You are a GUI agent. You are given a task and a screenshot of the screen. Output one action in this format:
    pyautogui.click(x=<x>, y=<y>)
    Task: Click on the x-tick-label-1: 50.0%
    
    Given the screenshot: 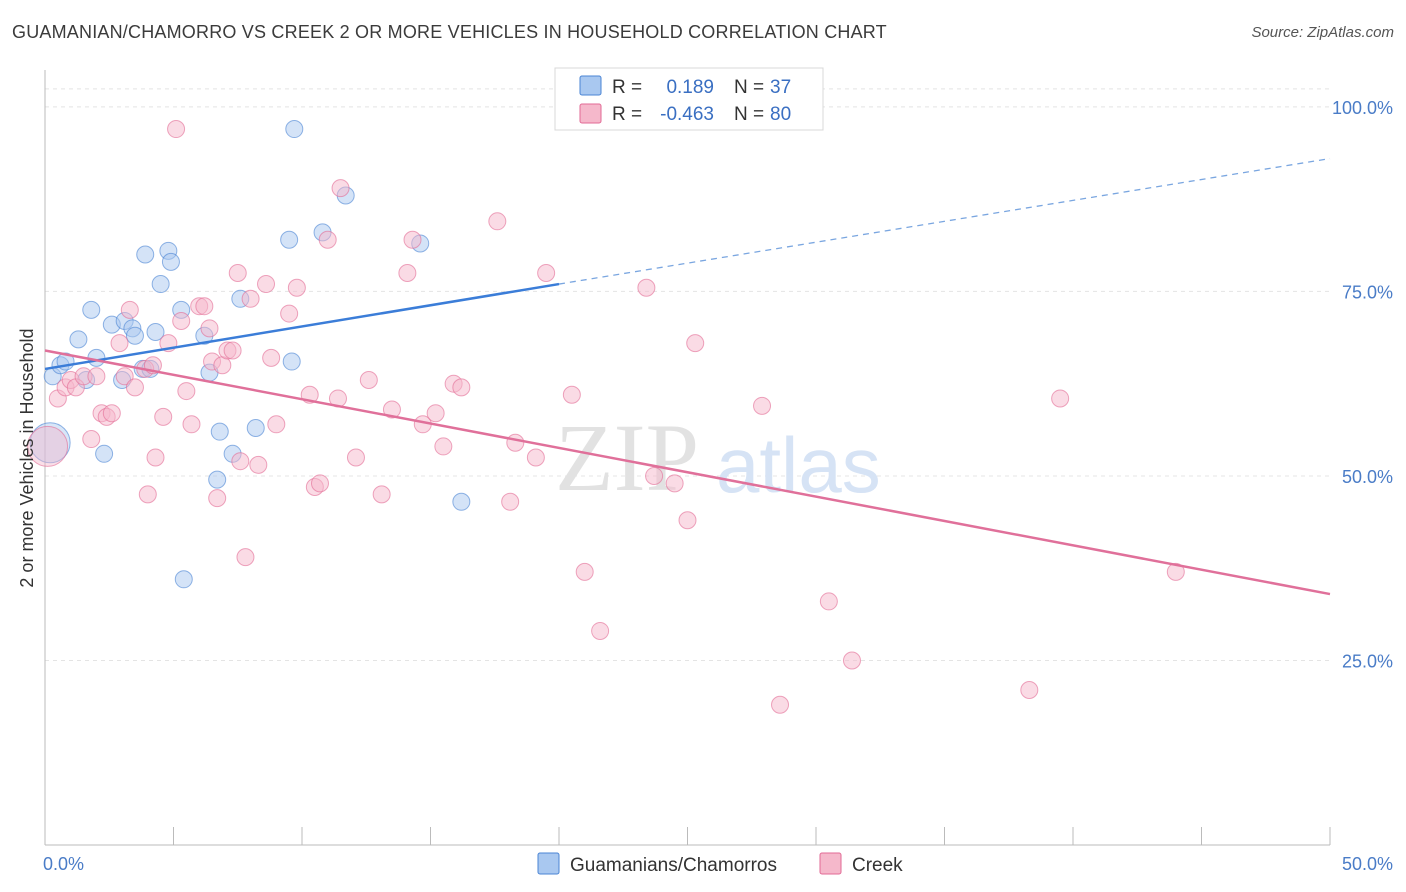 What is the action you would take?
    pyautogui.click(x=1367, y=864)
    